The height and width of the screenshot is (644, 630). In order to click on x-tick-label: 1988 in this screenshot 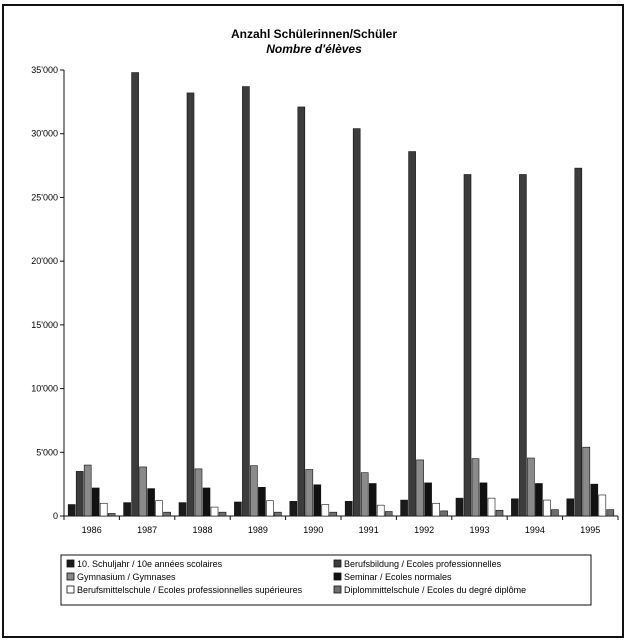, I will do `click(202, 530)`.